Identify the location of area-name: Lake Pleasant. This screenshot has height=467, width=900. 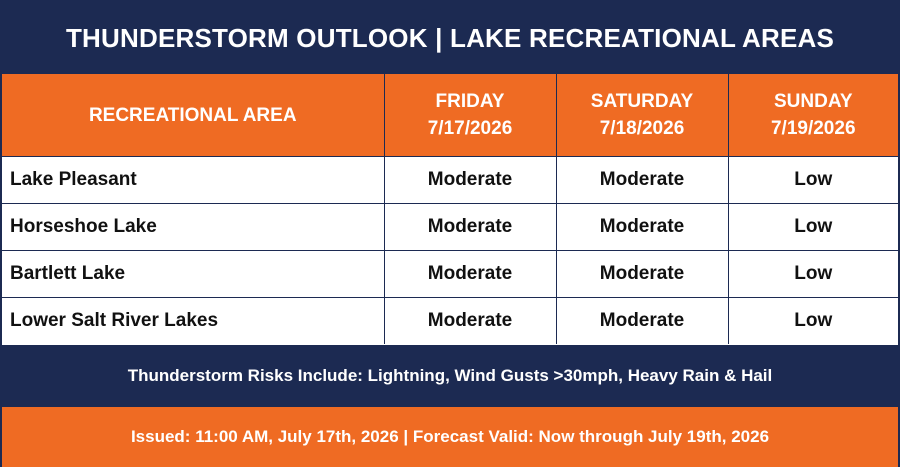
(193, 180).